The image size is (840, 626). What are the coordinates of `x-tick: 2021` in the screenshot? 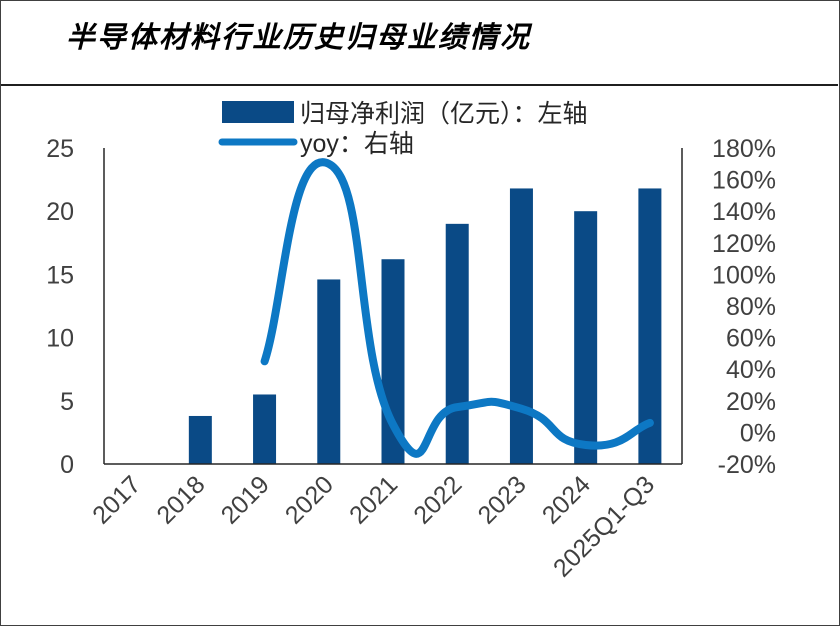 It's located at (373, 499).